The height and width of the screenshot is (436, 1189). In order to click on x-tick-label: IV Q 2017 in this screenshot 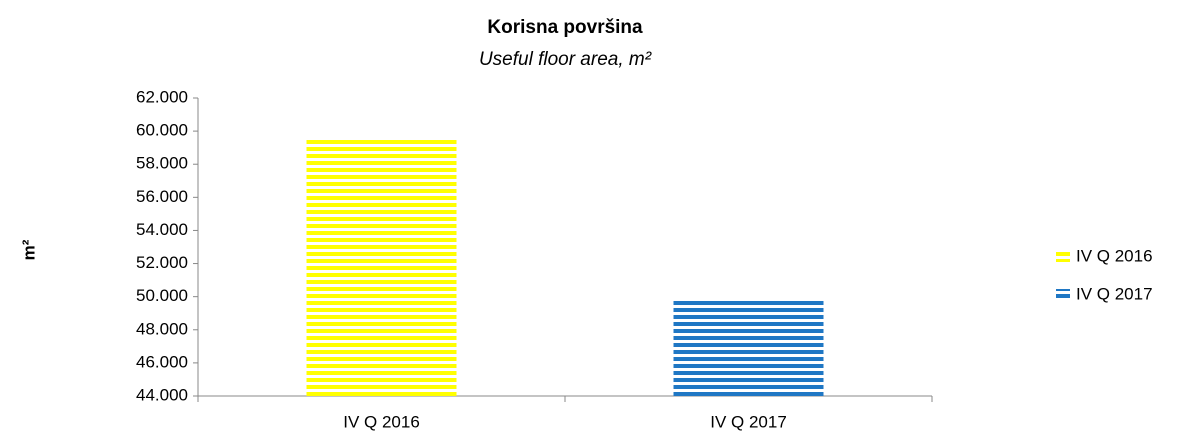, I will do `click(748, 421)`.